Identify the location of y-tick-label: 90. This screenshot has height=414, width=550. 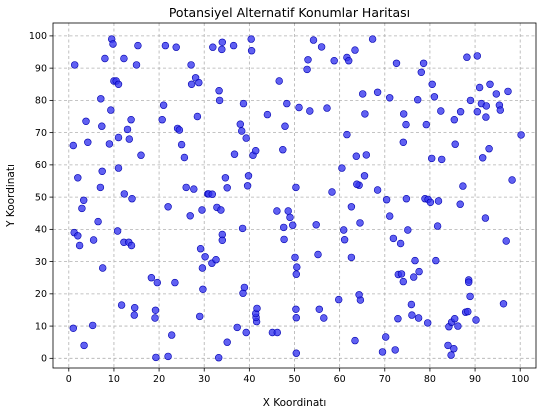
(41, 68).